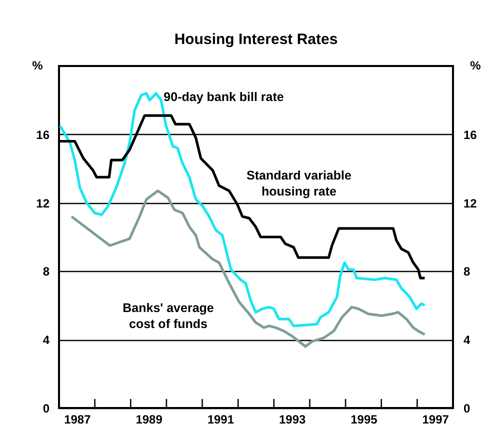 This screenshot has width=494, height=438. Describe the element at coordinates (467, 409) in the screenshot. I see `y2-tick-label: 0` at that location.